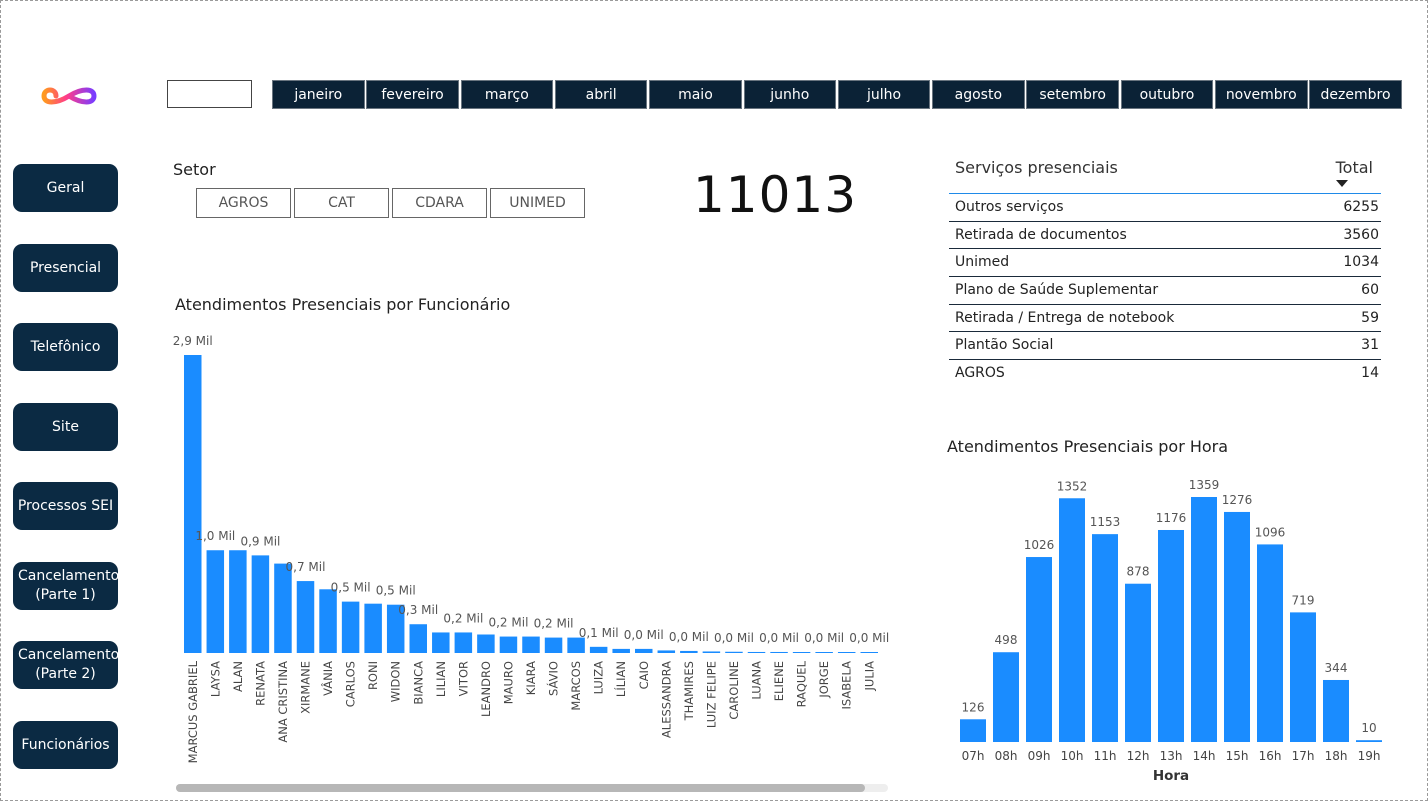 Image resolution: width=1428 pixels, height=801 pixels. I want to click on hour-axis-label: 11h, so click(1105, 756).